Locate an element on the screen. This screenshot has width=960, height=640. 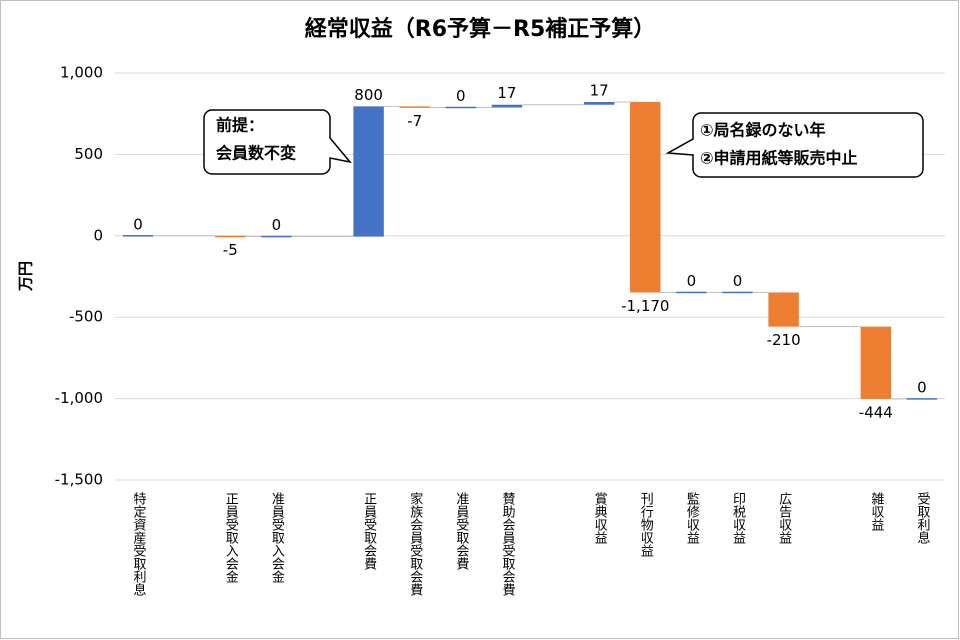
data-label: -7 is located at coordinates (414, 121).